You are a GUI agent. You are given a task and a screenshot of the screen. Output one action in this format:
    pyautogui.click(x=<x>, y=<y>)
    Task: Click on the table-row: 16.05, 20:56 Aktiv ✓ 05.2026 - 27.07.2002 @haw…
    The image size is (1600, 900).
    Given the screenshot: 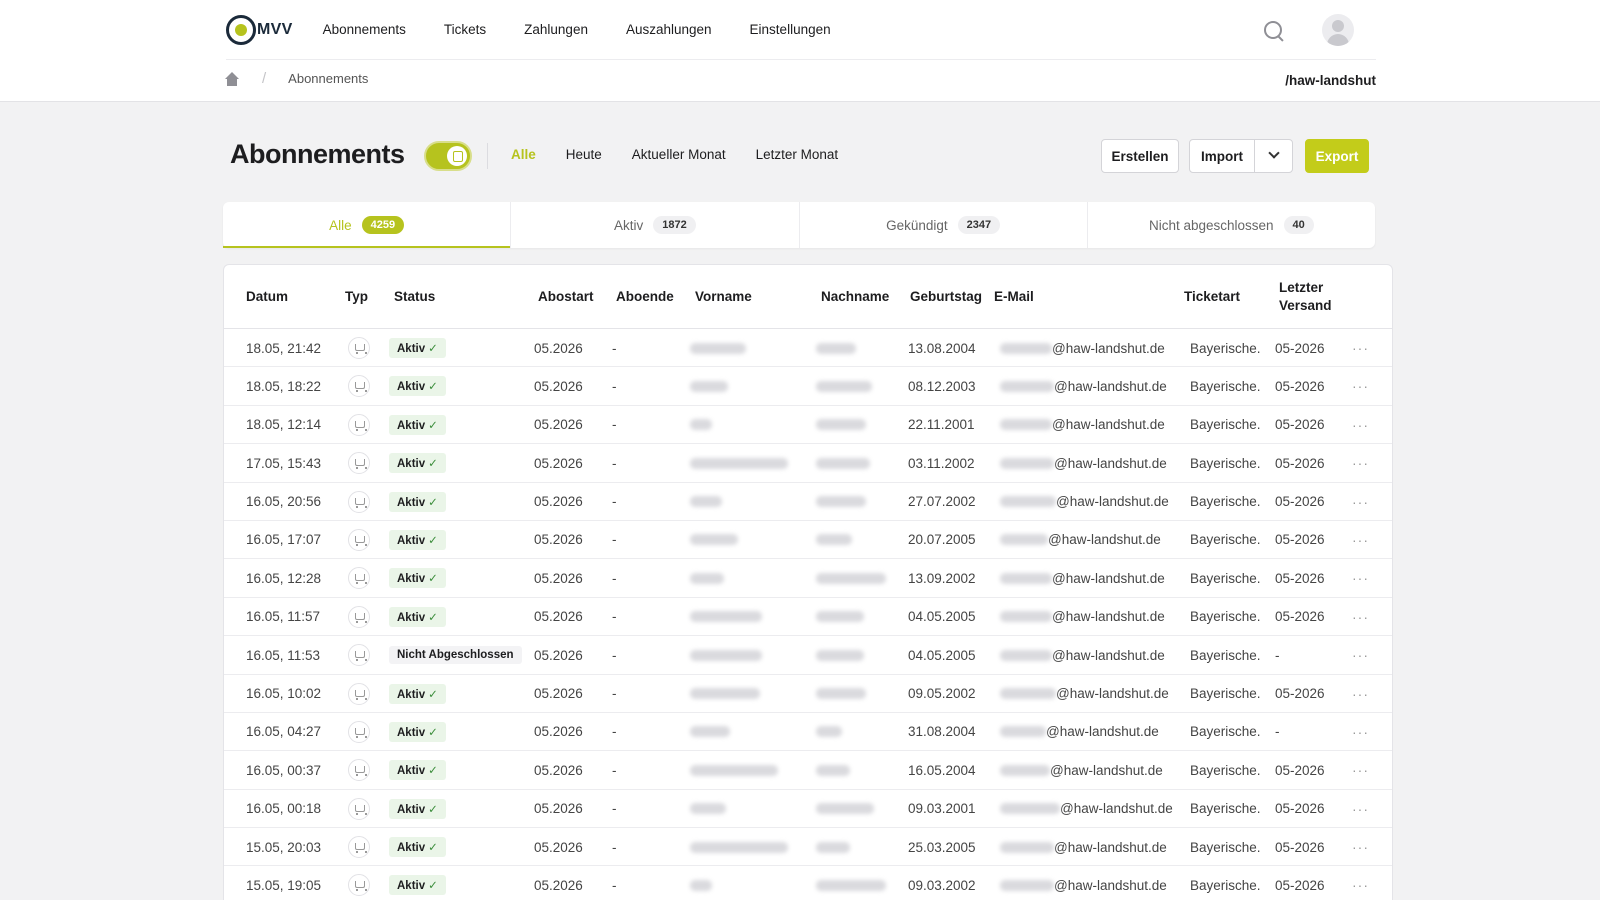 What is the action you would take?
    pyautogui.click(x=808, y=502)
    